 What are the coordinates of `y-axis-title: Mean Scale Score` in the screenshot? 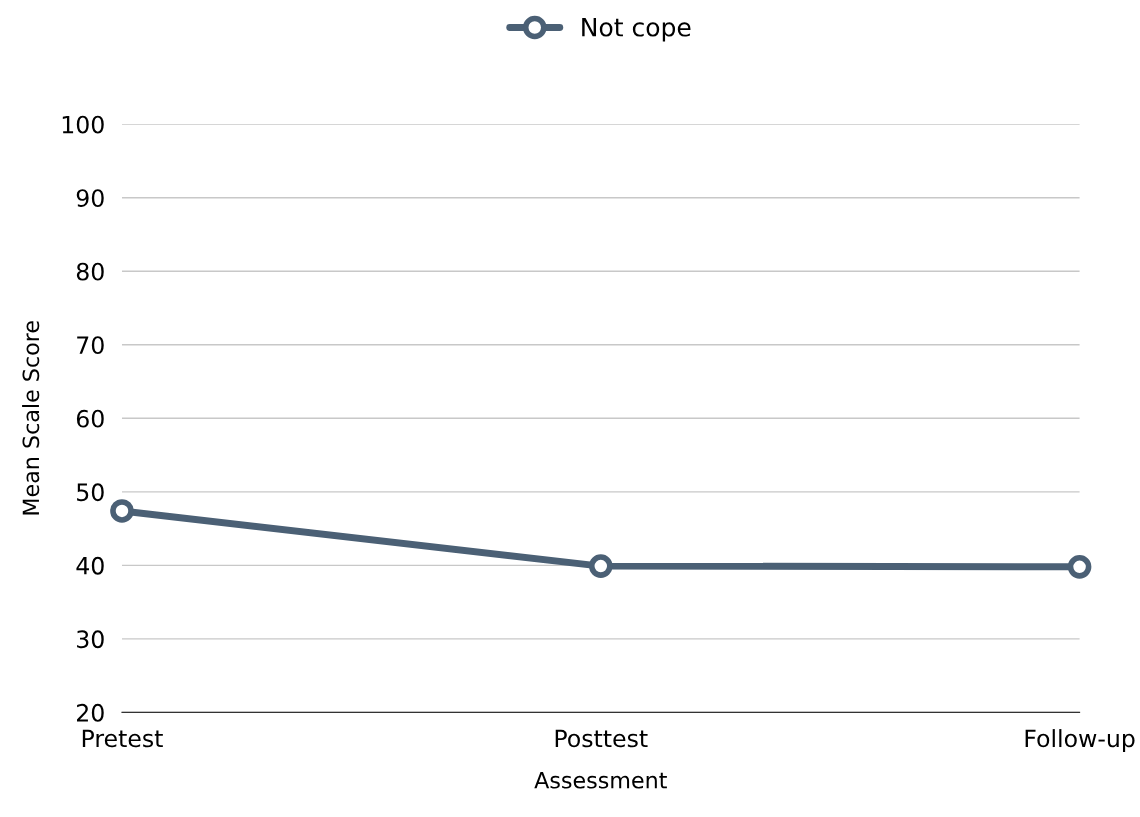 It's located at (31, 418).